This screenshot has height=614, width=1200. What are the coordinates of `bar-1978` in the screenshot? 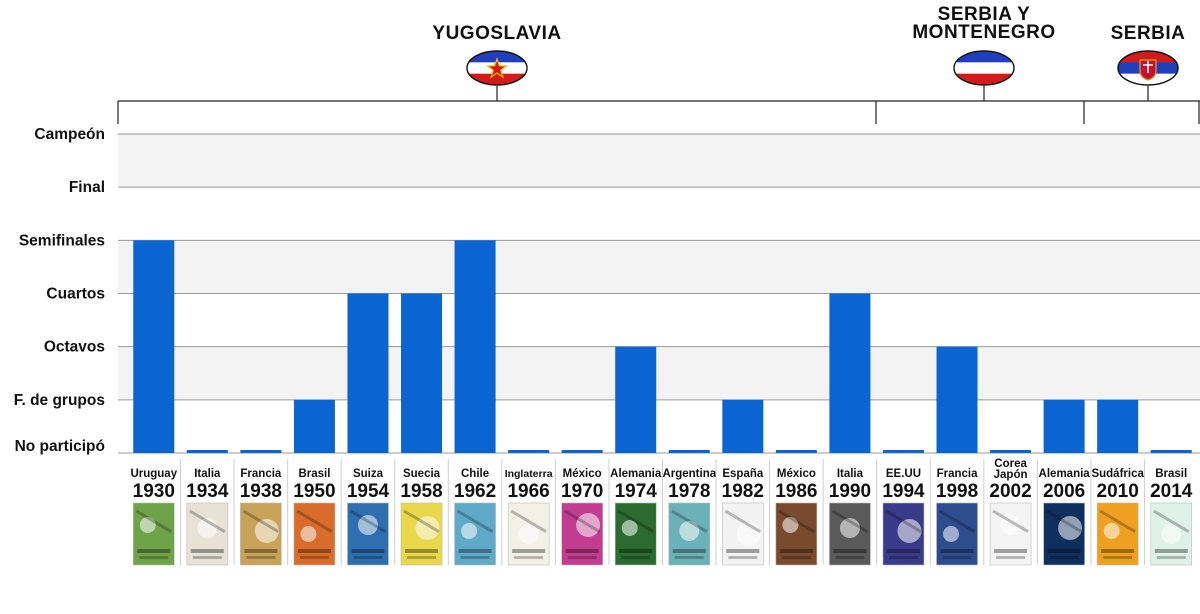 It's located at (689, 451).